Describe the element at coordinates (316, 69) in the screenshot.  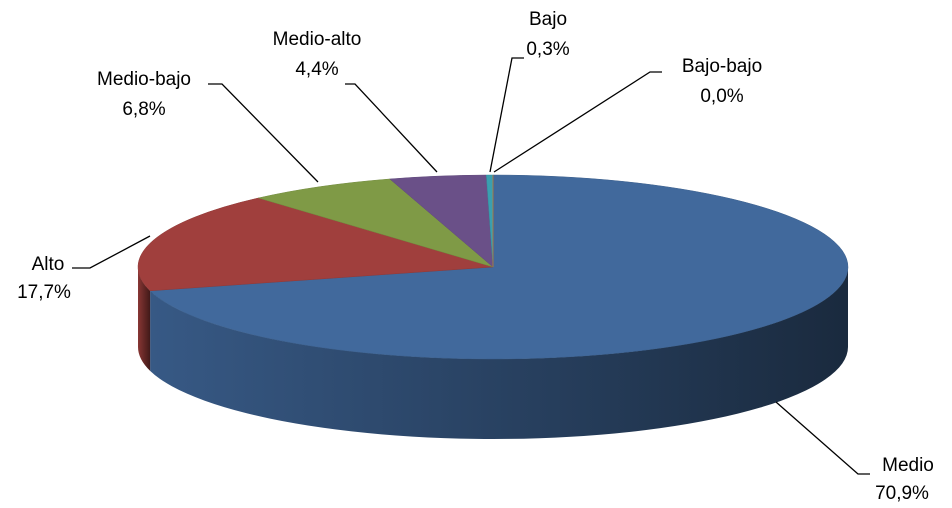
I see `slice-value: 4,4%` at that location.